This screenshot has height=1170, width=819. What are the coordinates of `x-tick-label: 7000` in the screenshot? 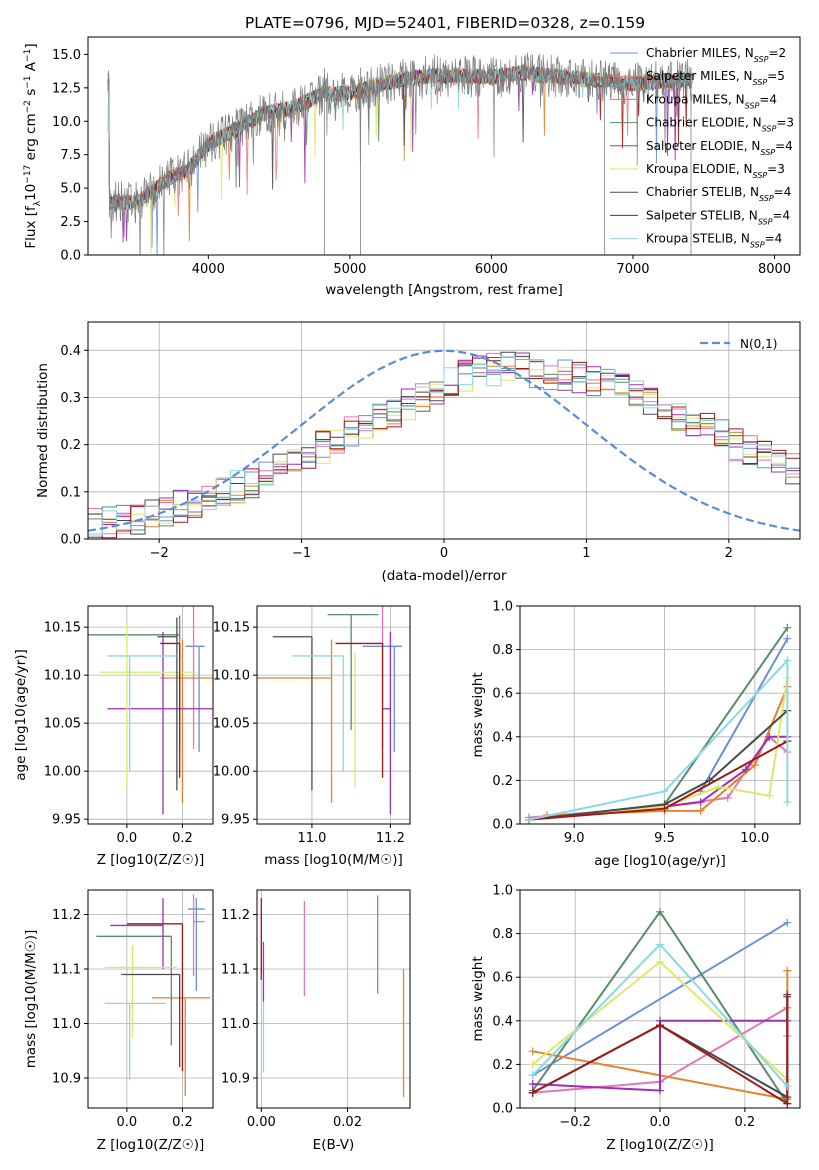 It's located at (632, 269).